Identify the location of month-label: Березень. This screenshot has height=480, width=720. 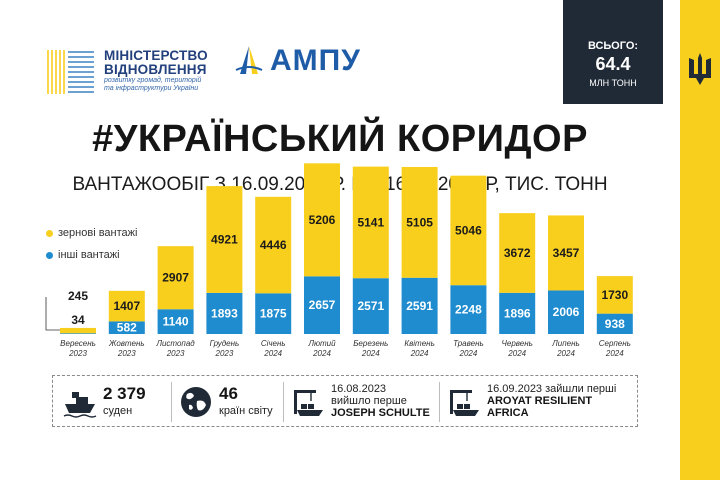
(370, 343).